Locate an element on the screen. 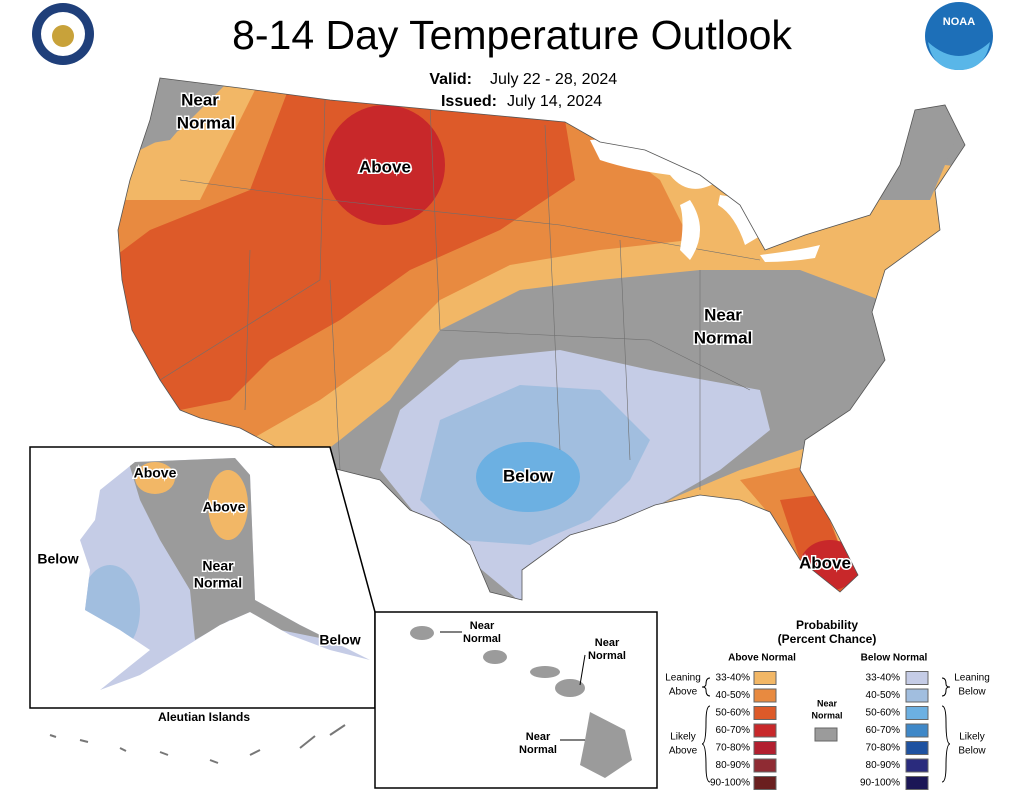 This screenshot has width=1024, height=791. legend-above-title: Above Normal is located at coordinates (762, 658).